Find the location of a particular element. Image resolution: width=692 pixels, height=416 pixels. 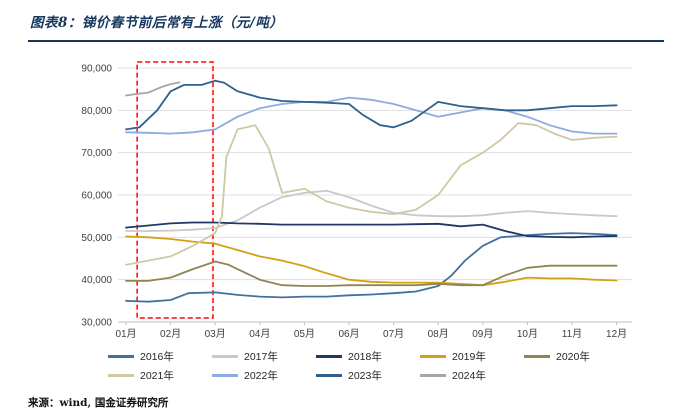

legend-label: 2019年 is located at coordinates (469, 357).